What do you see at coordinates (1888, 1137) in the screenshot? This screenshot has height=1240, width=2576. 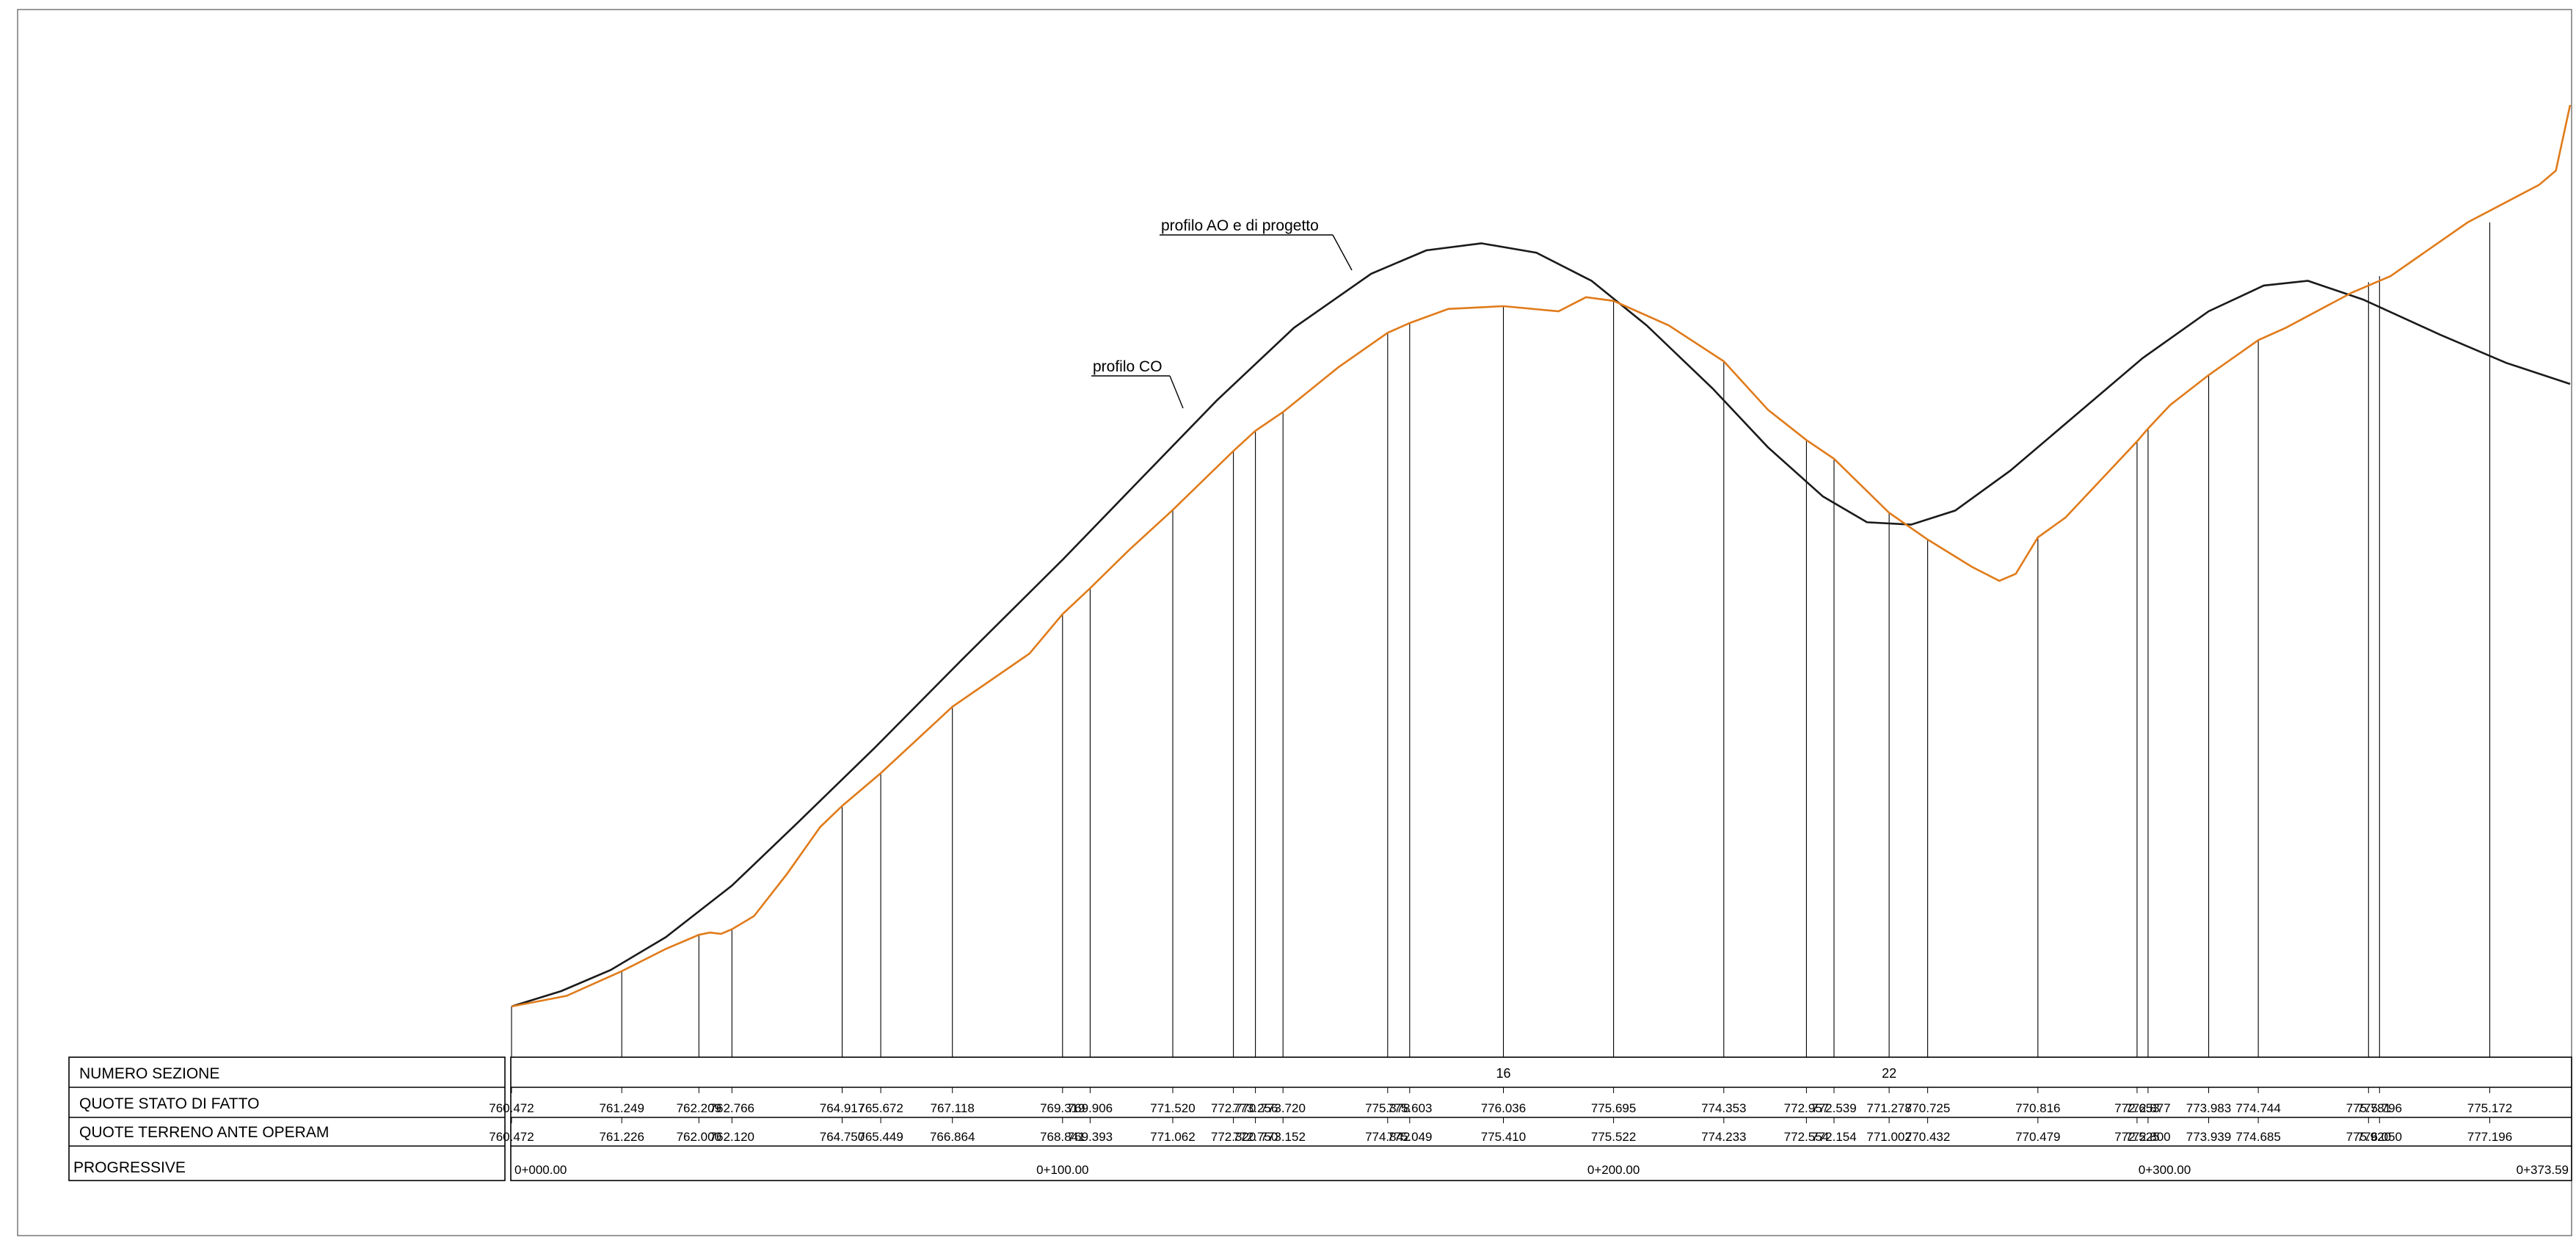 I see `terreno-ante-operam-value: 771.002` at bounding box center [1888, 1137].